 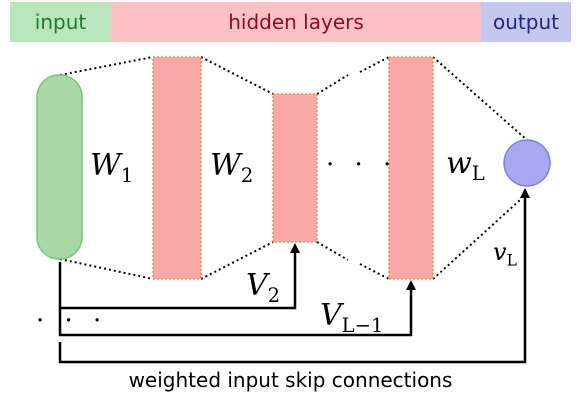 I want to click on input-header: input, so click(x=60, y=22).